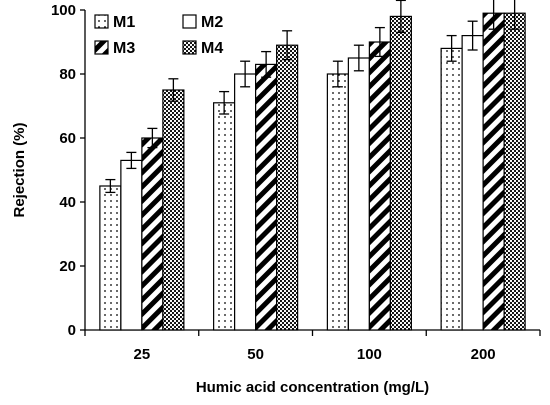 The image size is (550, 405). What do you see at coordinates (312, 387) in the screenshot?
I see `x-axis-title: Humic acid concentration (mg/L)` at bounding box center [312, 387].